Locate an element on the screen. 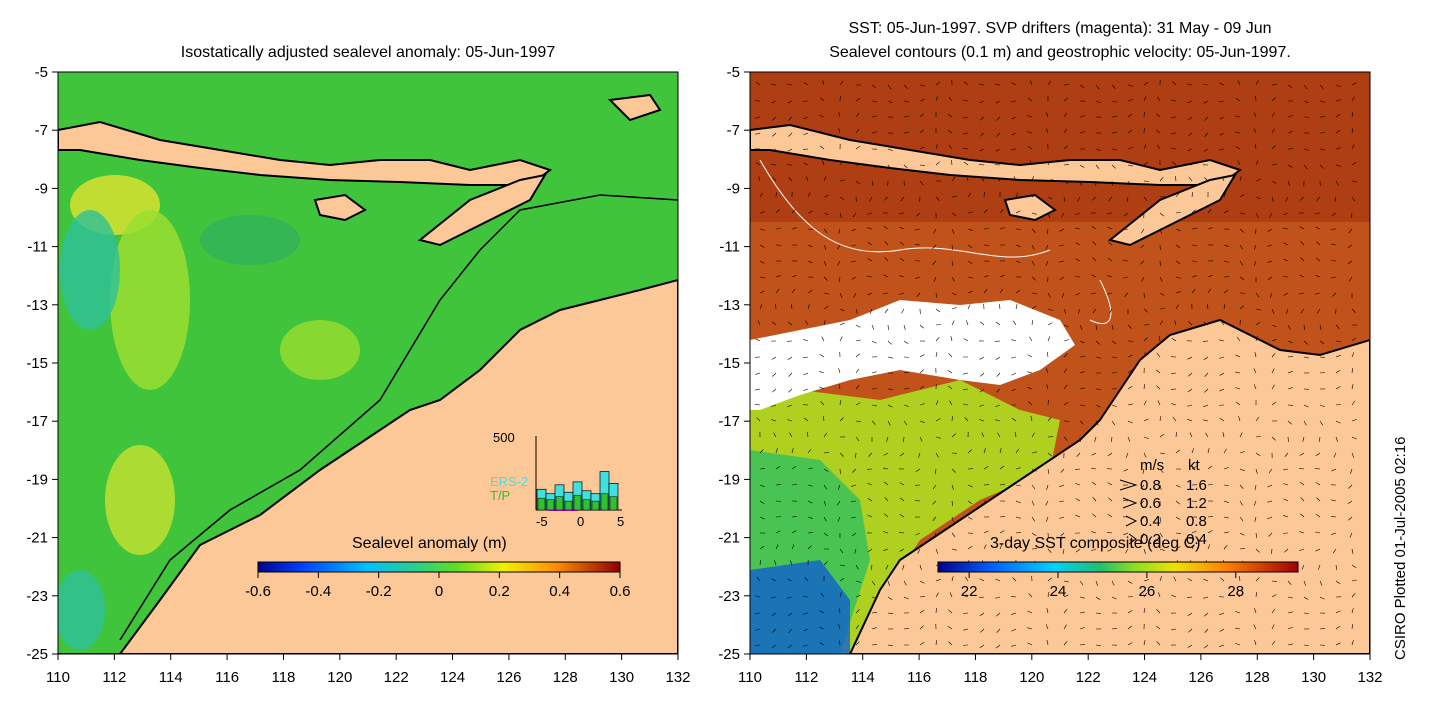  y-tick-label: -5 is located at coordinates (733, 72).